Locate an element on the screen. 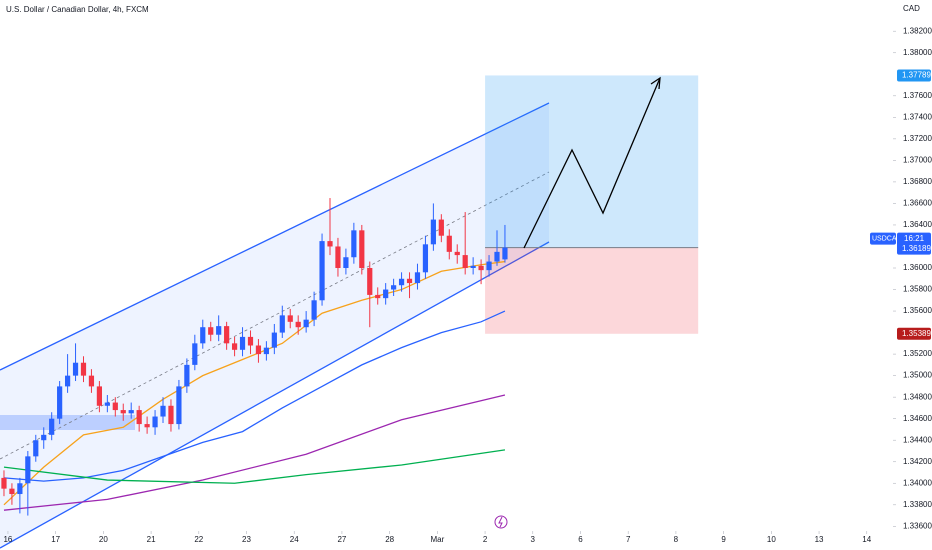  x-tick-label: 7 is located at coordinates (628, 539).